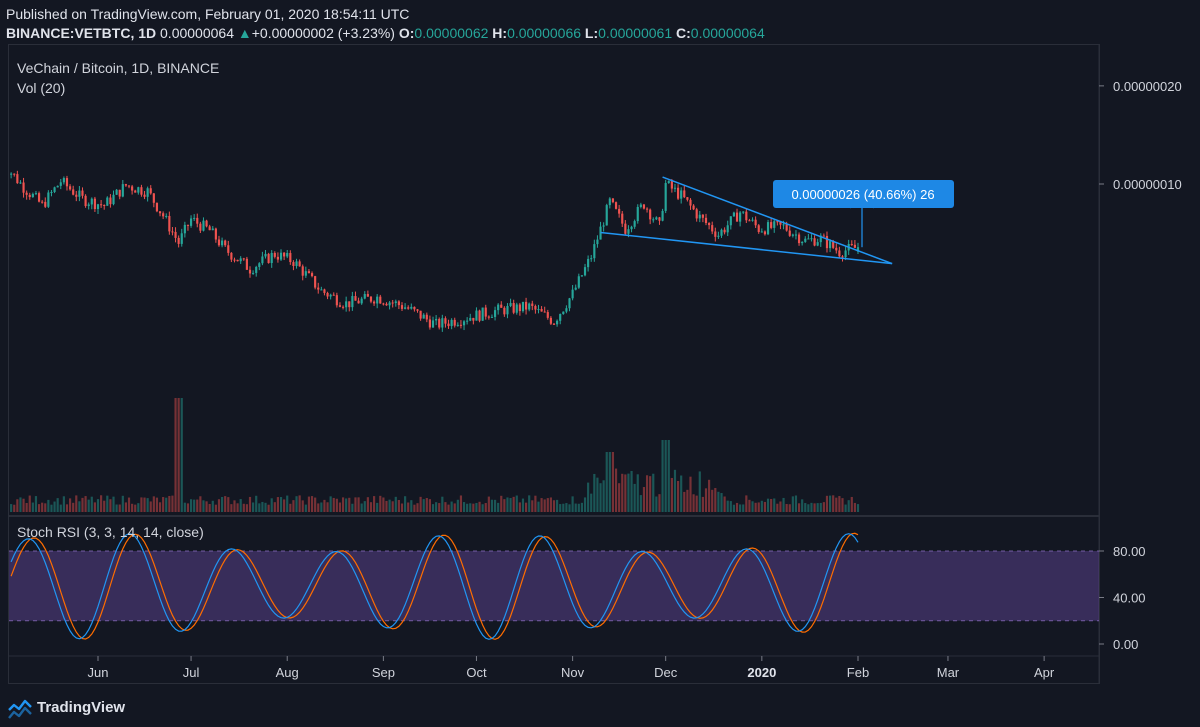 This screenshot has height=727, width=1200. I want to click on chart-legend-title: VeChain / Bitcoin, 1D, BINANCE, so click(118, 68).